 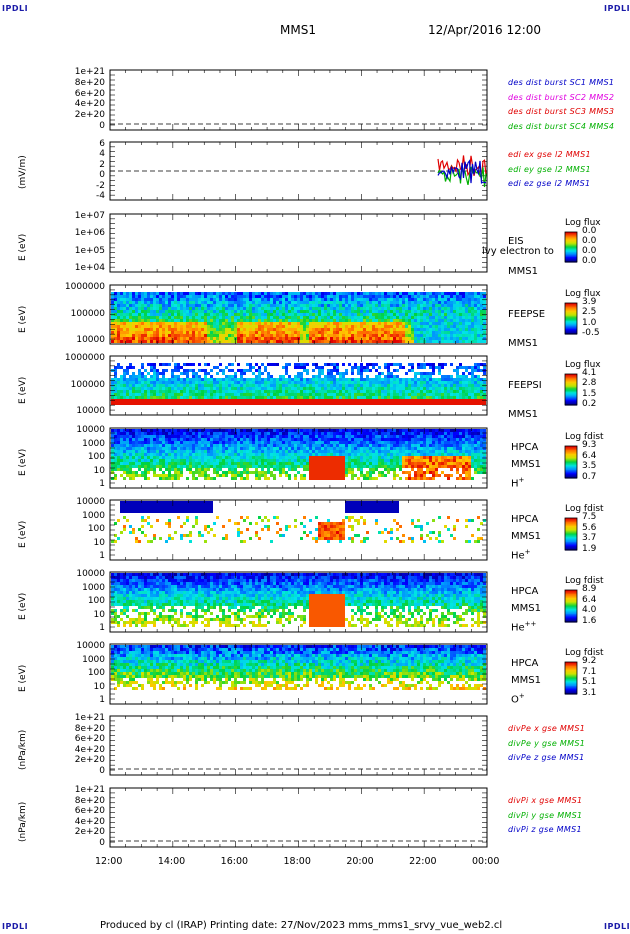 What do you see at coordinates (102, 144) in the screenshot?
I see `y-tick-label: 6` at bounding box center [102, 144].